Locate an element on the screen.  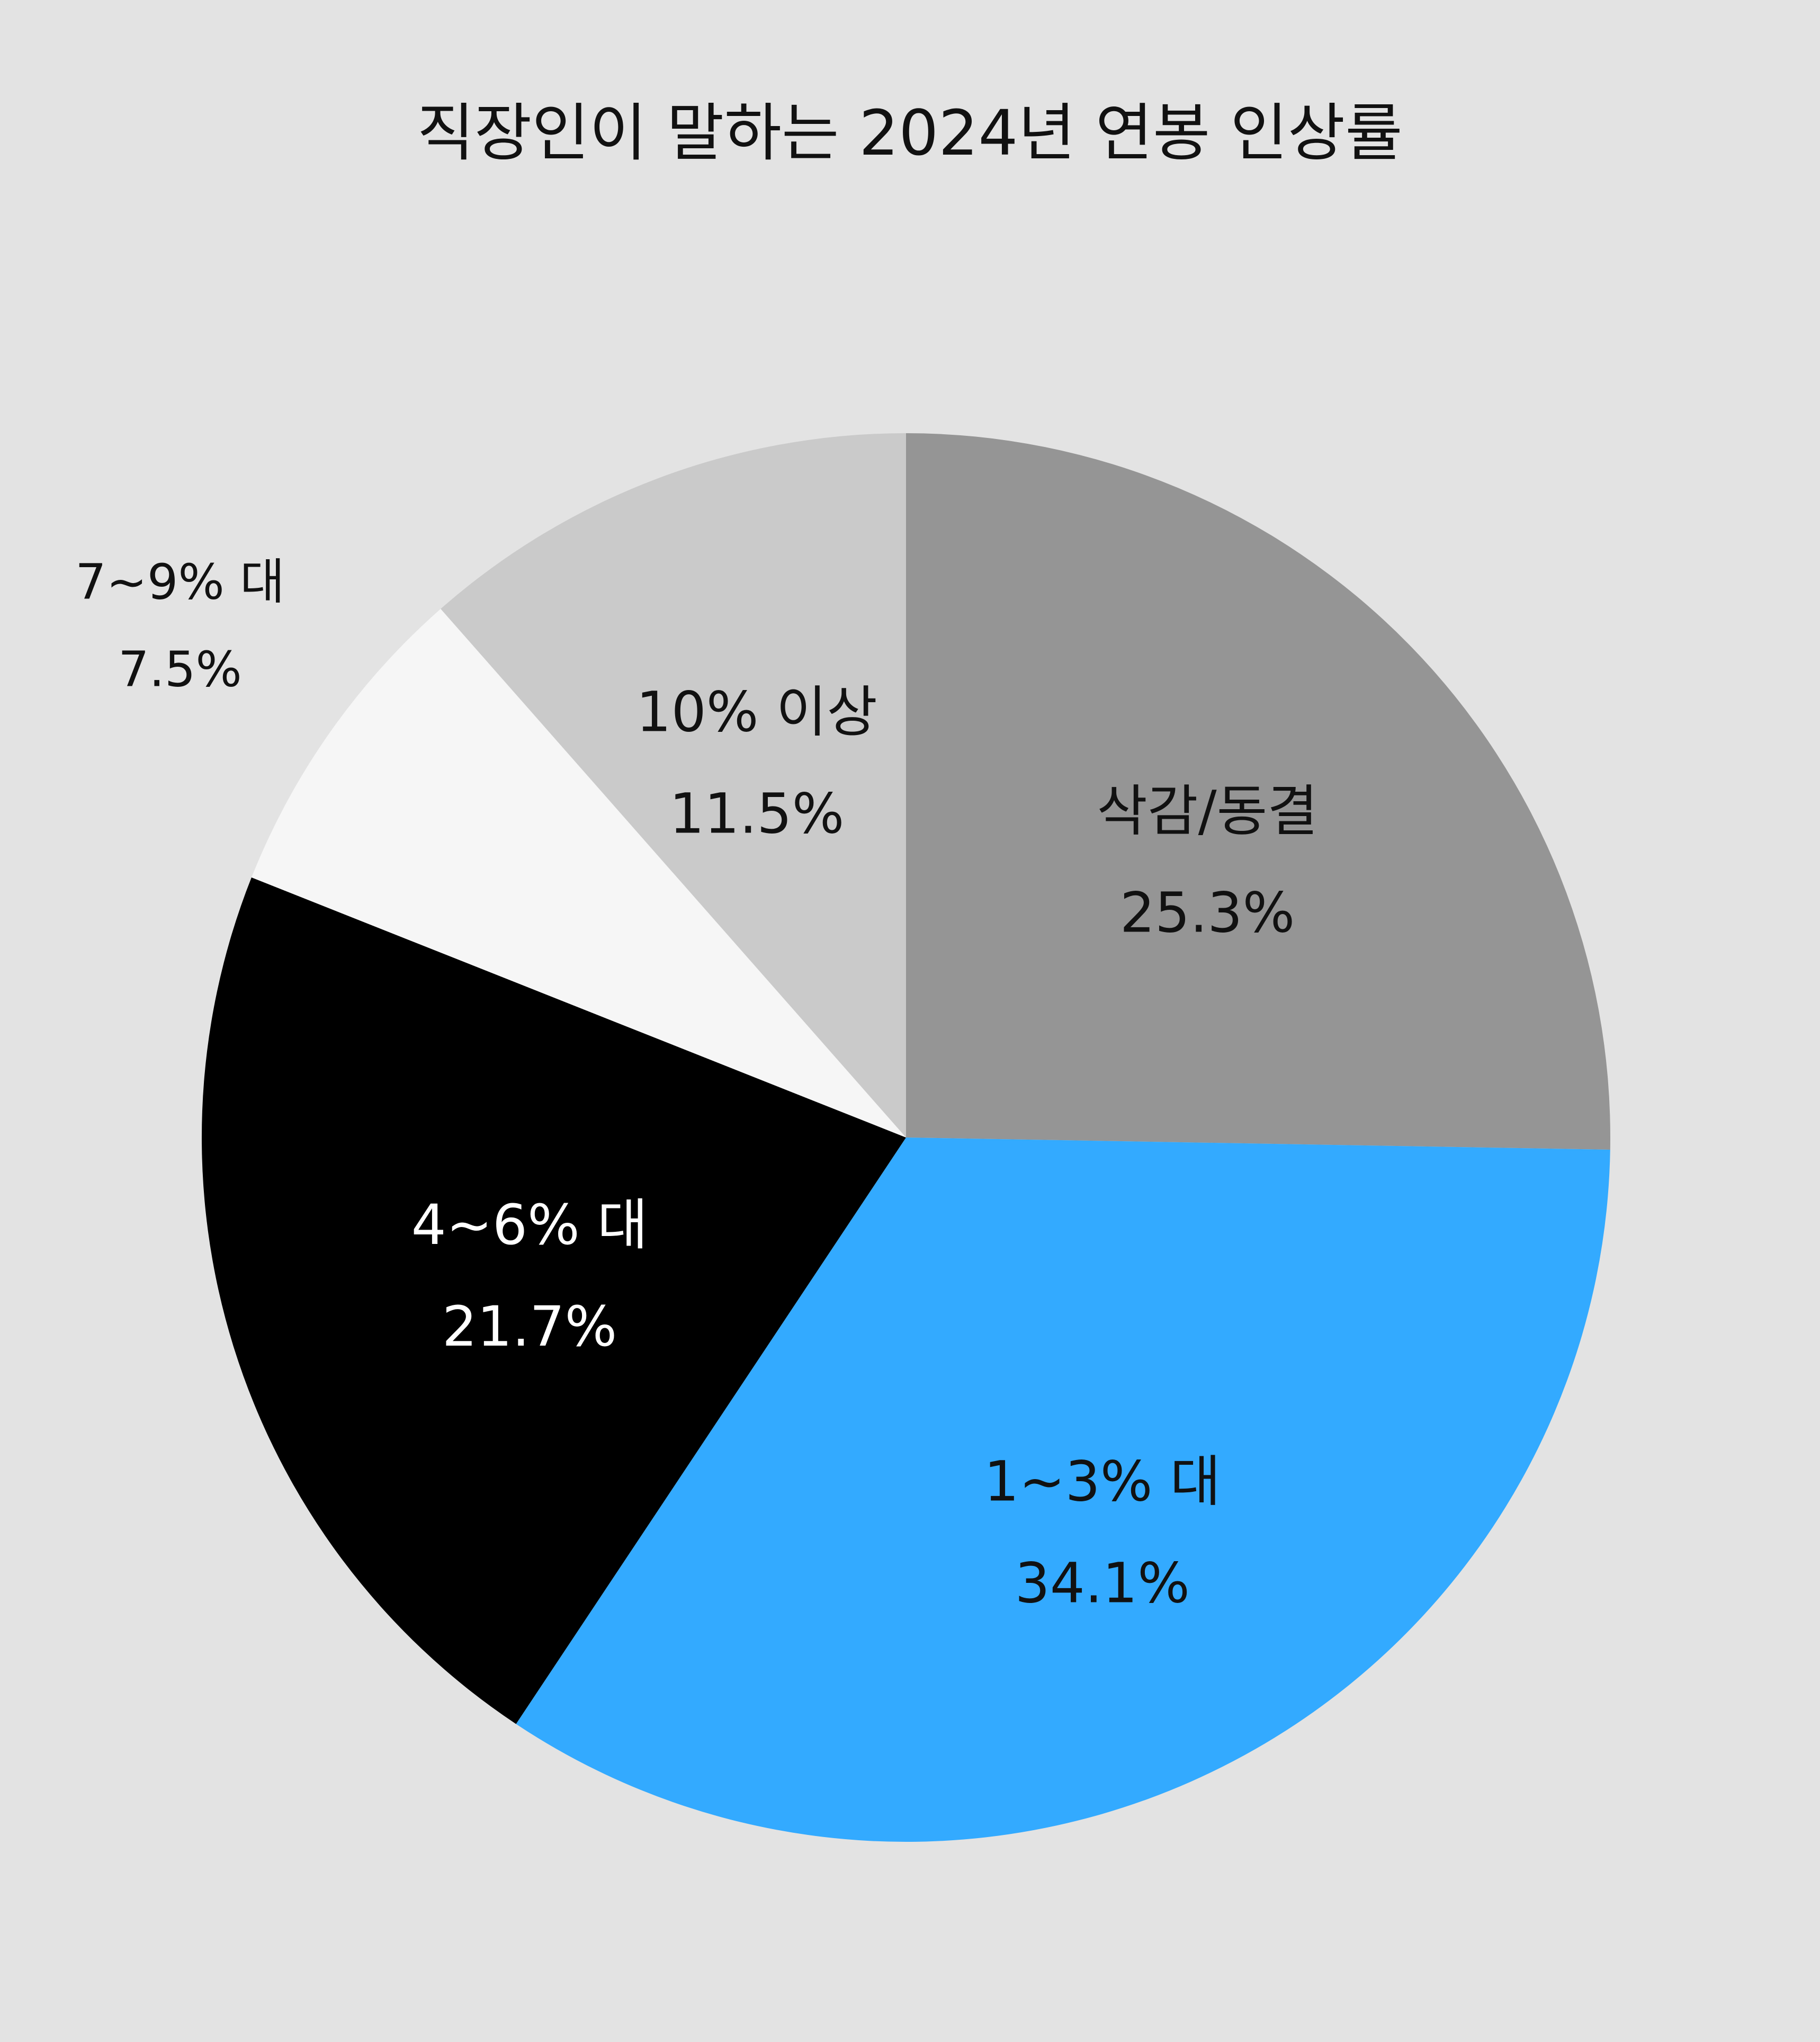
slice-value-label: 34.1% is located at coordinates (1102, 1583).